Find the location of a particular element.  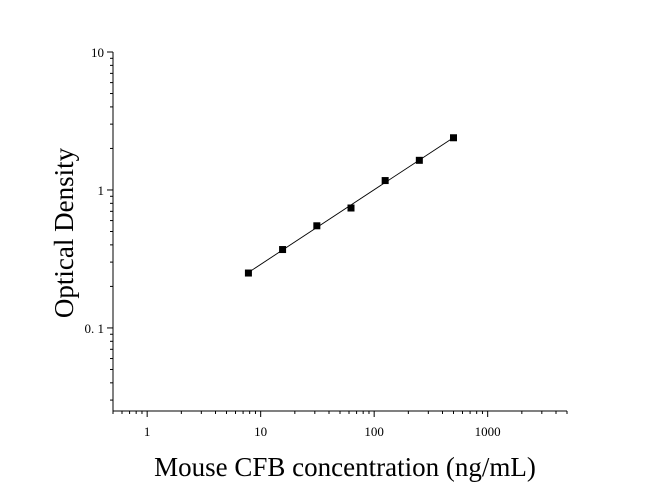

x-axis-title: Mouse CFB concentration (ng/mL) is located at coordinates (345, 467).